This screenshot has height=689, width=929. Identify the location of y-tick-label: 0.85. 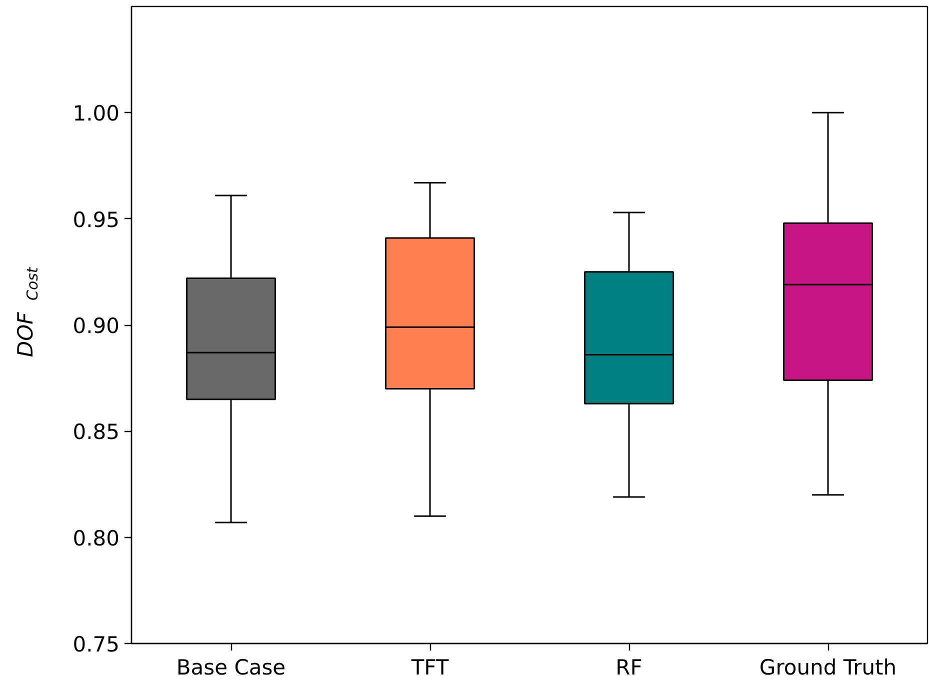
(96, 432).